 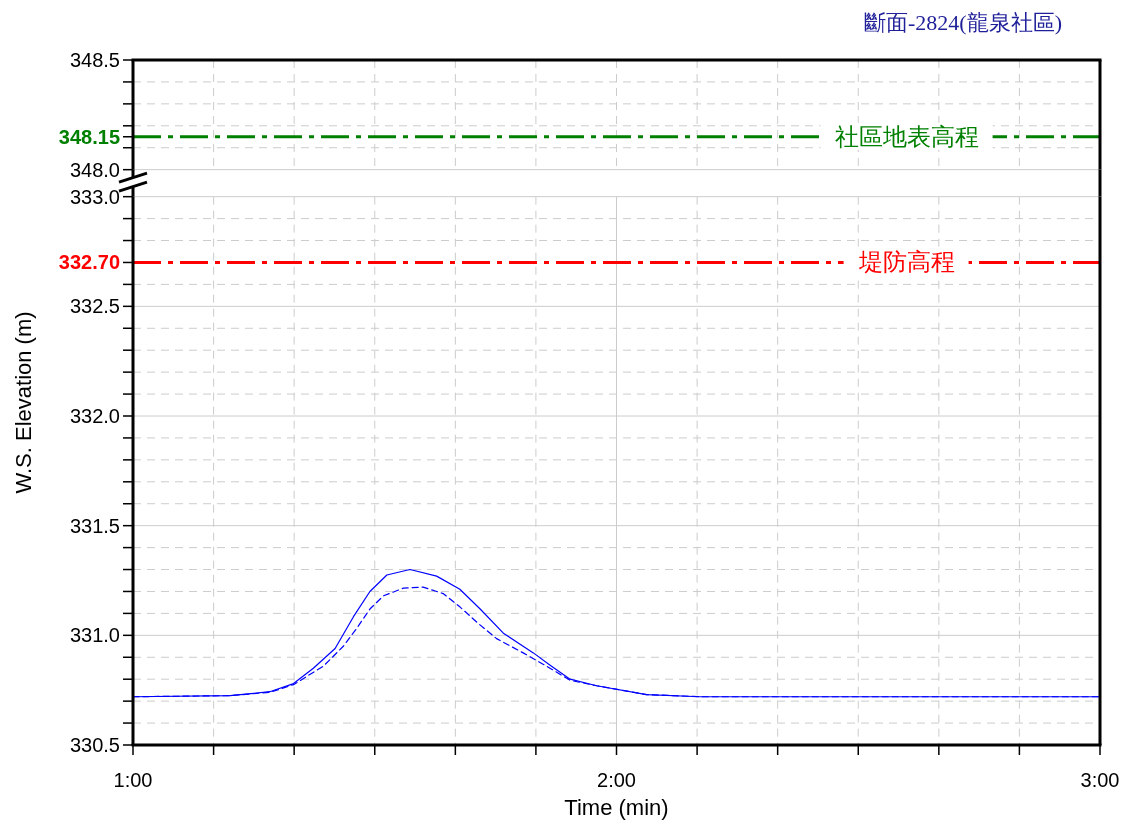 What do you see at coordinates (94, 196) in the screenshot?
I see `y-tick-label: 333.0` at bounding box center [94, 196].